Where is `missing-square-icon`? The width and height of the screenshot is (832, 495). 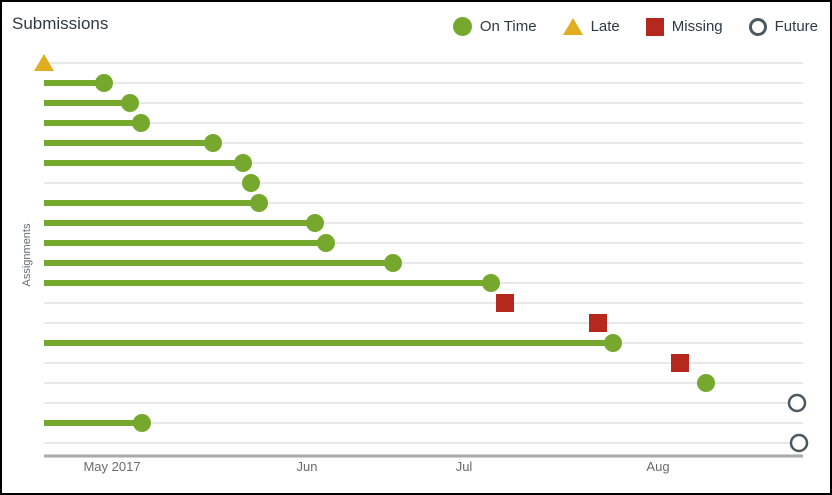
missing-square-icon is located at coordinates (654, 26).